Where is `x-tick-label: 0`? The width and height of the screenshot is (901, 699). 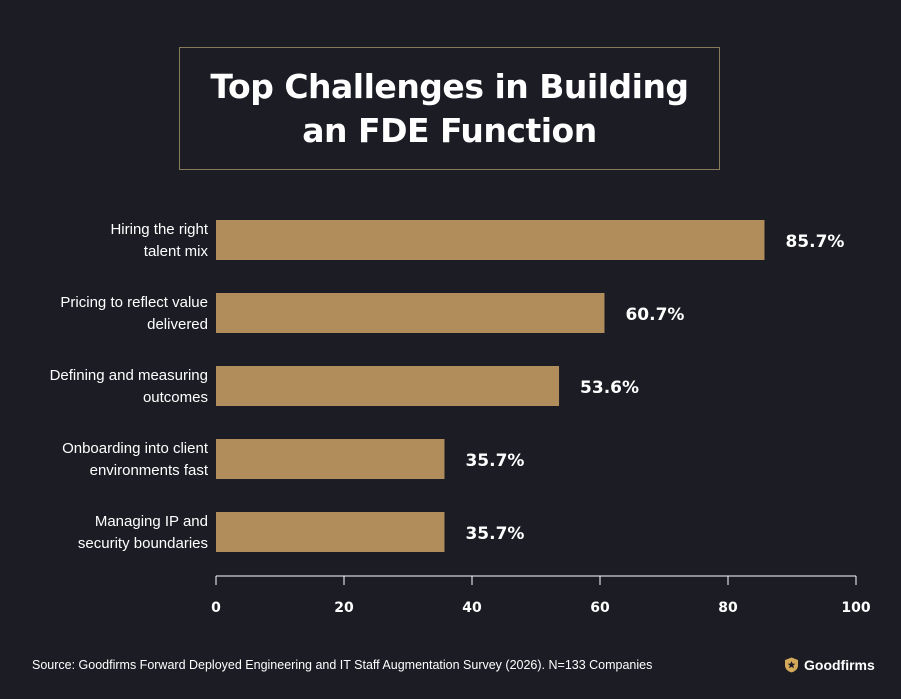
x-tick-label: 0 is located at coordinates (216, 608).